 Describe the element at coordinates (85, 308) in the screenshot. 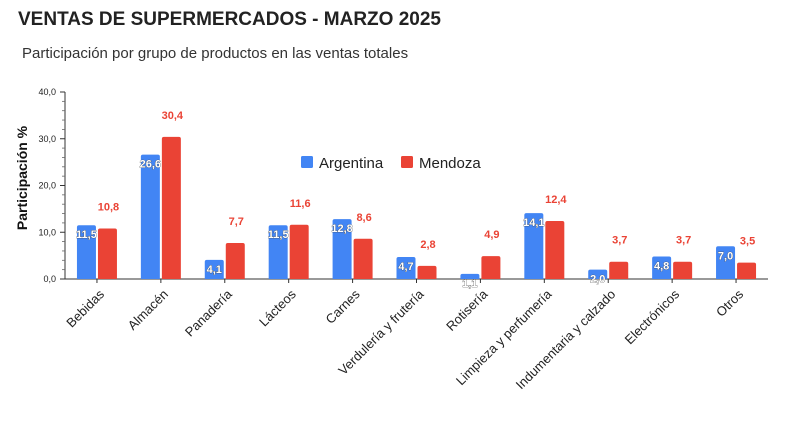

I see `x-tick-label: Bebidas` at that location.